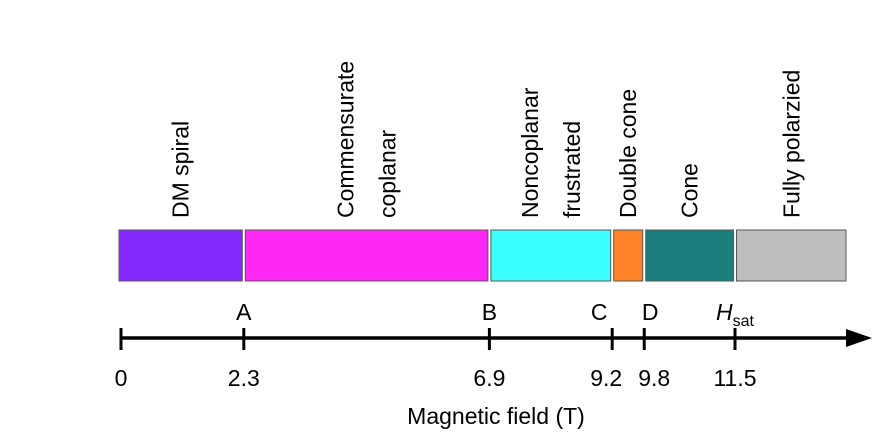 This screenshot has height=442, width=890. I want to click on phase-label-cone: Cone, so click(690, 190).